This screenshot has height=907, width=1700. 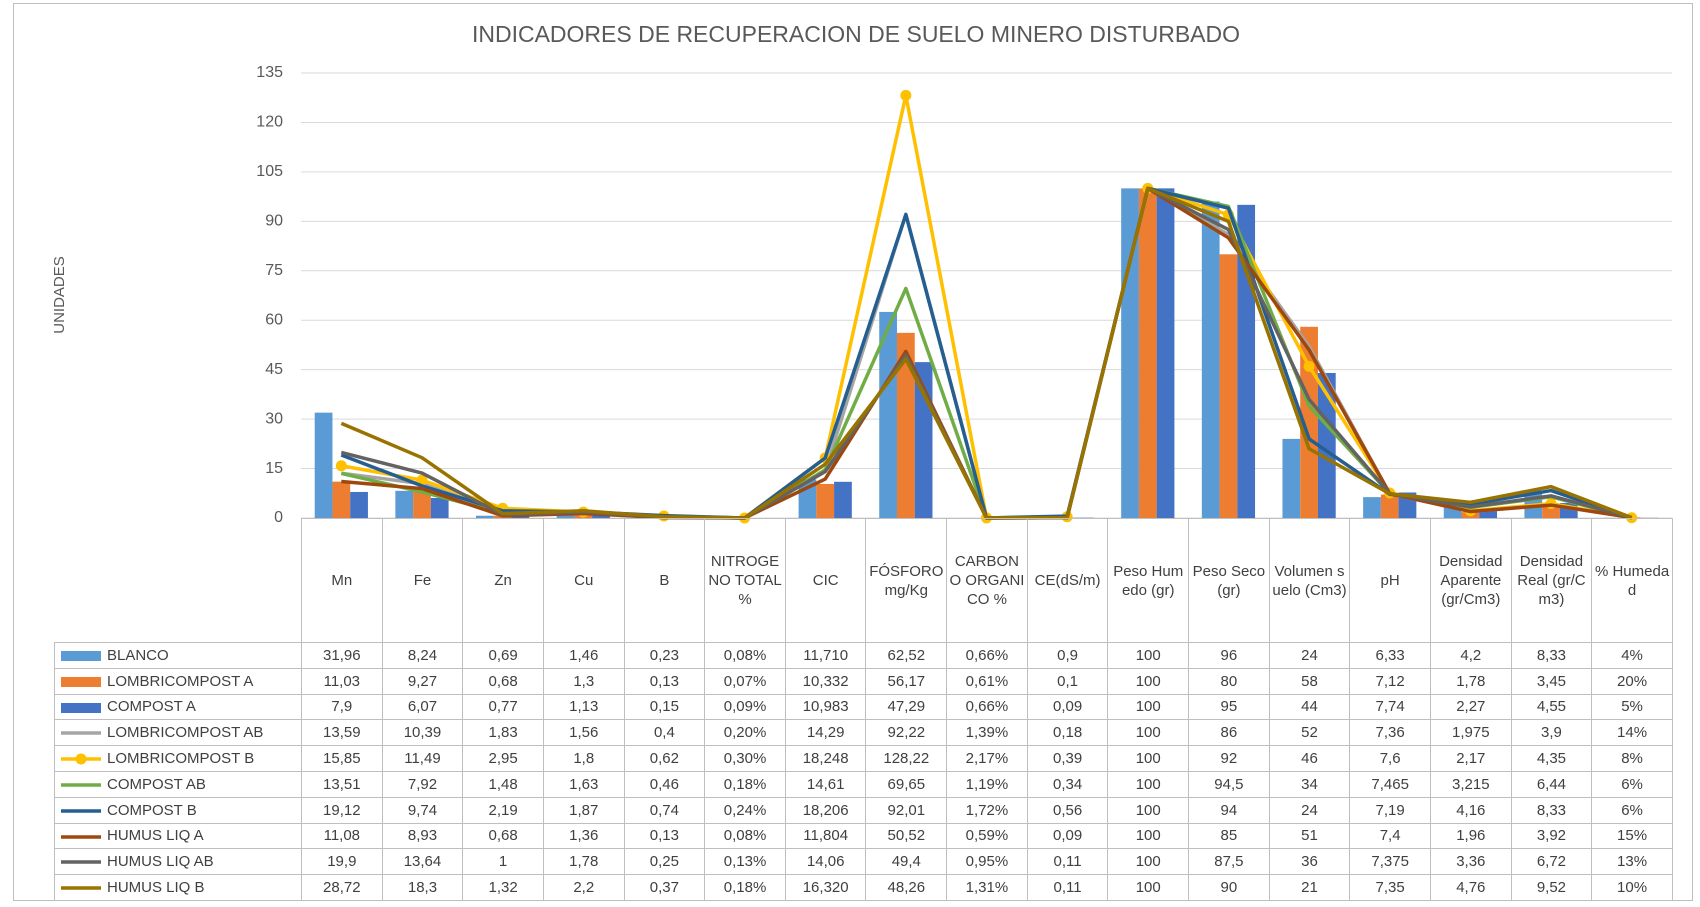 What do you see at coordinates (1229, 887) in the screenshot?
I see `value-cell: 90` at bounding box center [1229, 887].